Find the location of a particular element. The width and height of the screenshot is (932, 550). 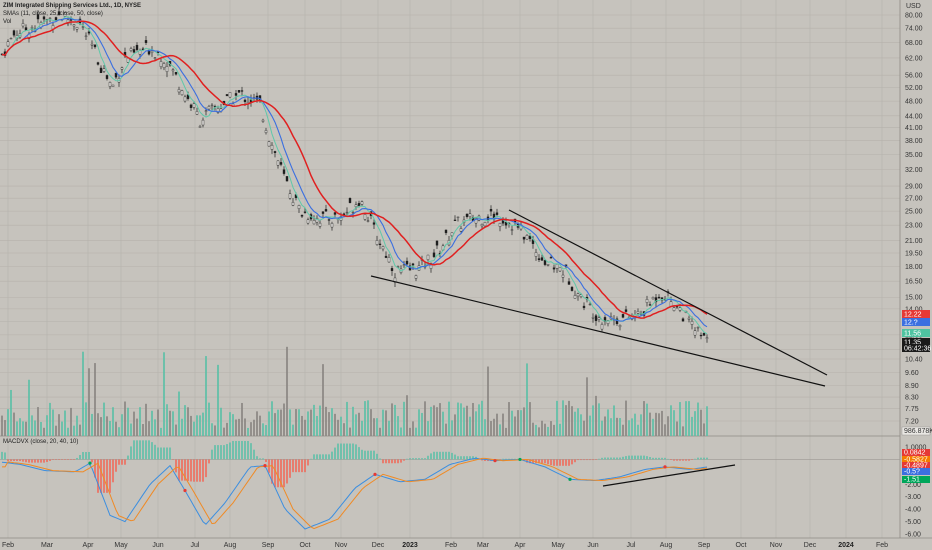

price-tick-label: 18.00 is located at coordinates (914, 267).